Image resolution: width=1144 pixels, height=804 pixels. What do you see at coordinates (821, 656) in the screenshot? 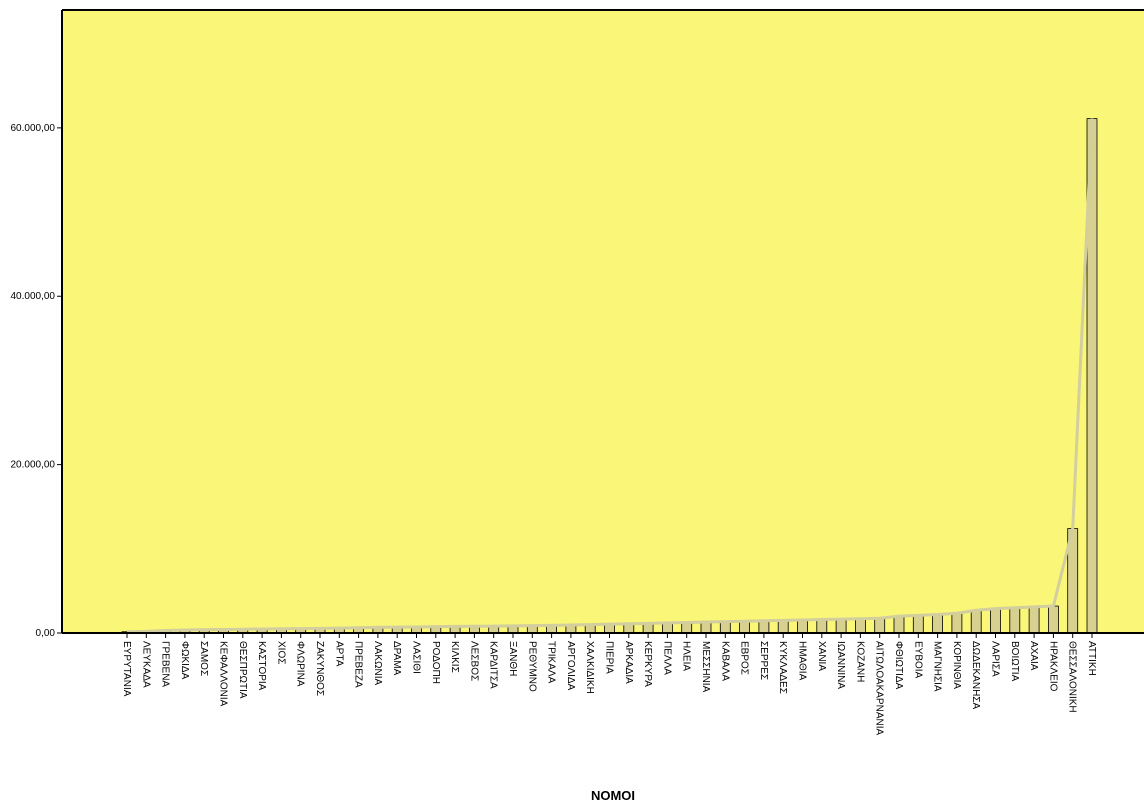
I see `x-tick-label: ΧΑΝΙΑ` at bounding box center [821, 656].